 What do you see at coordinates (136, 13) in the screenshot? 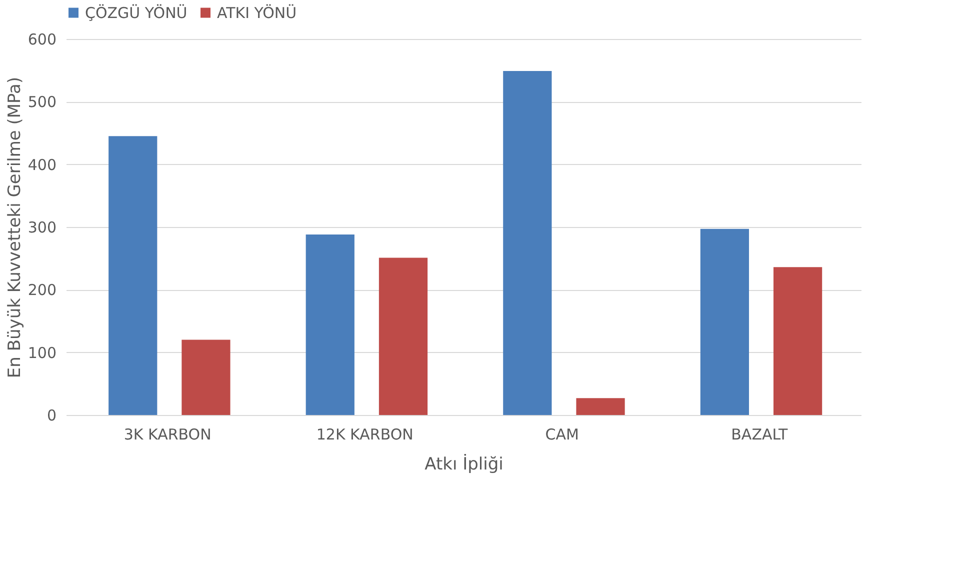
I see `legend-label: ÇÖZGÜ YÖNÜ` at bounding box center [136, 13].